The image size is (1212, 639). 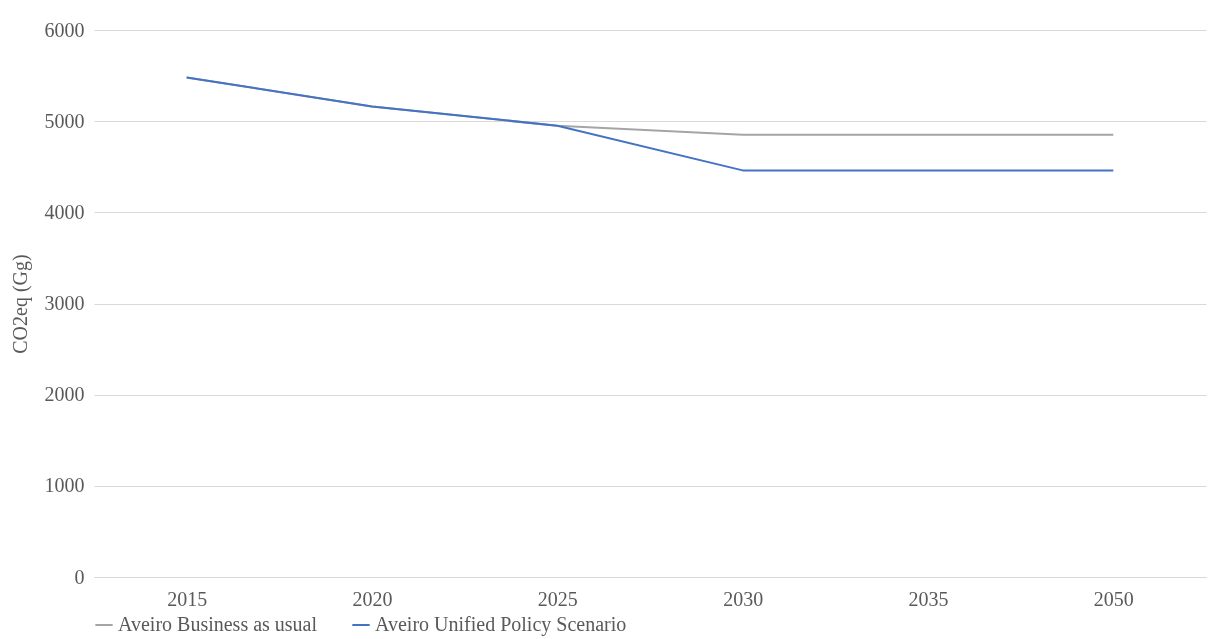 I want to click on x-tick-label: 2020, so click(x=372, y=598).